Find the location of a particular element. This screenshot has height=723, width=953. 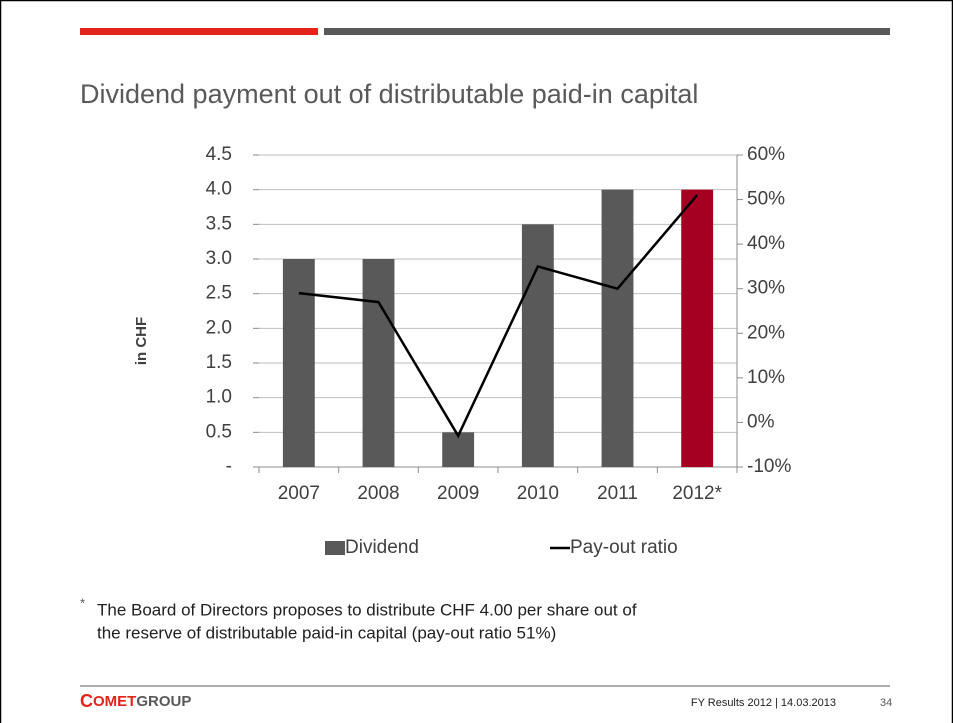

footer-logo: COMETGROUP is located at coordinates (135, 701).